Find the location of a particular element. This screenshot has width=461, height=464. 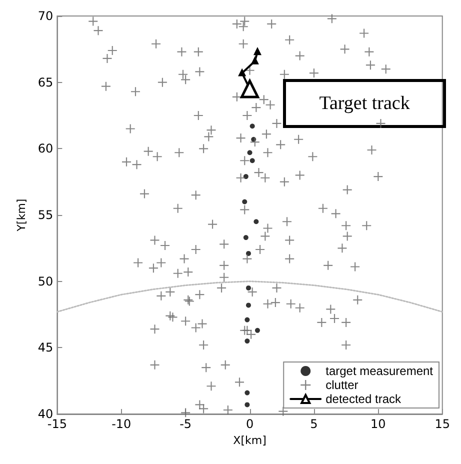

legend-label: clutter is located at coordinates (342, 385).